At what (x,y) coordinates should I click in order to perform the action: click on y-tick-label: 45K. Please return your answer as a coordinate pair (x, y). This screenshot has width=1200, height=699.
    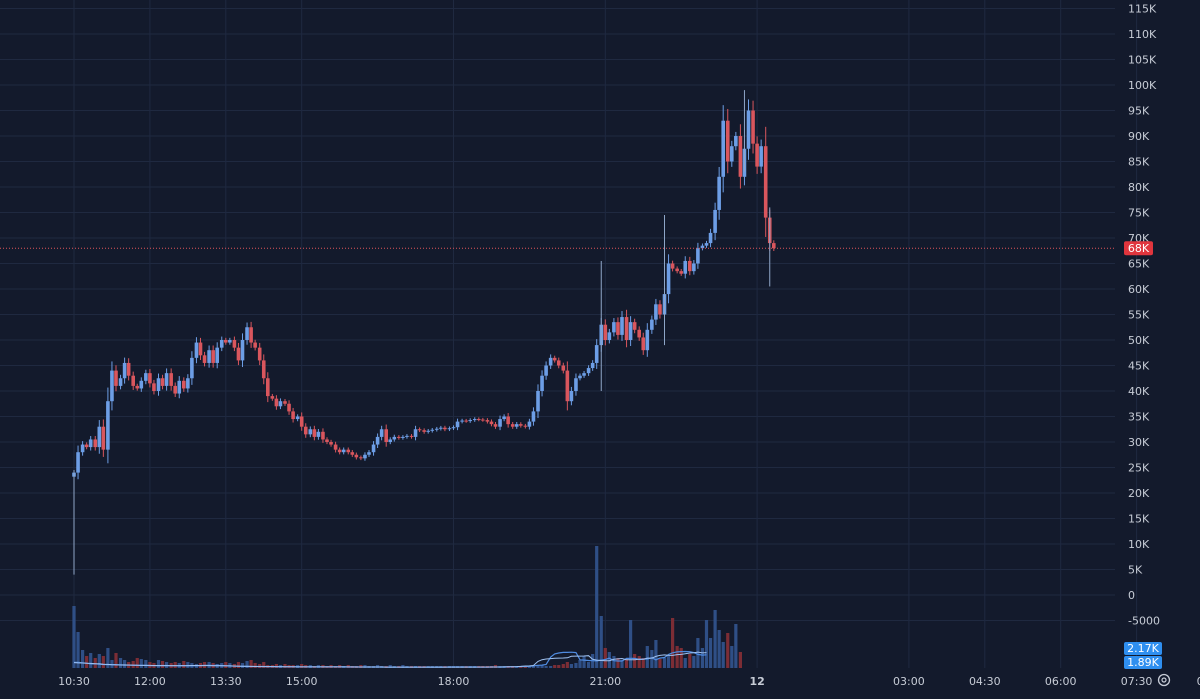
    Looking at the image, I should click on (1139, 366).